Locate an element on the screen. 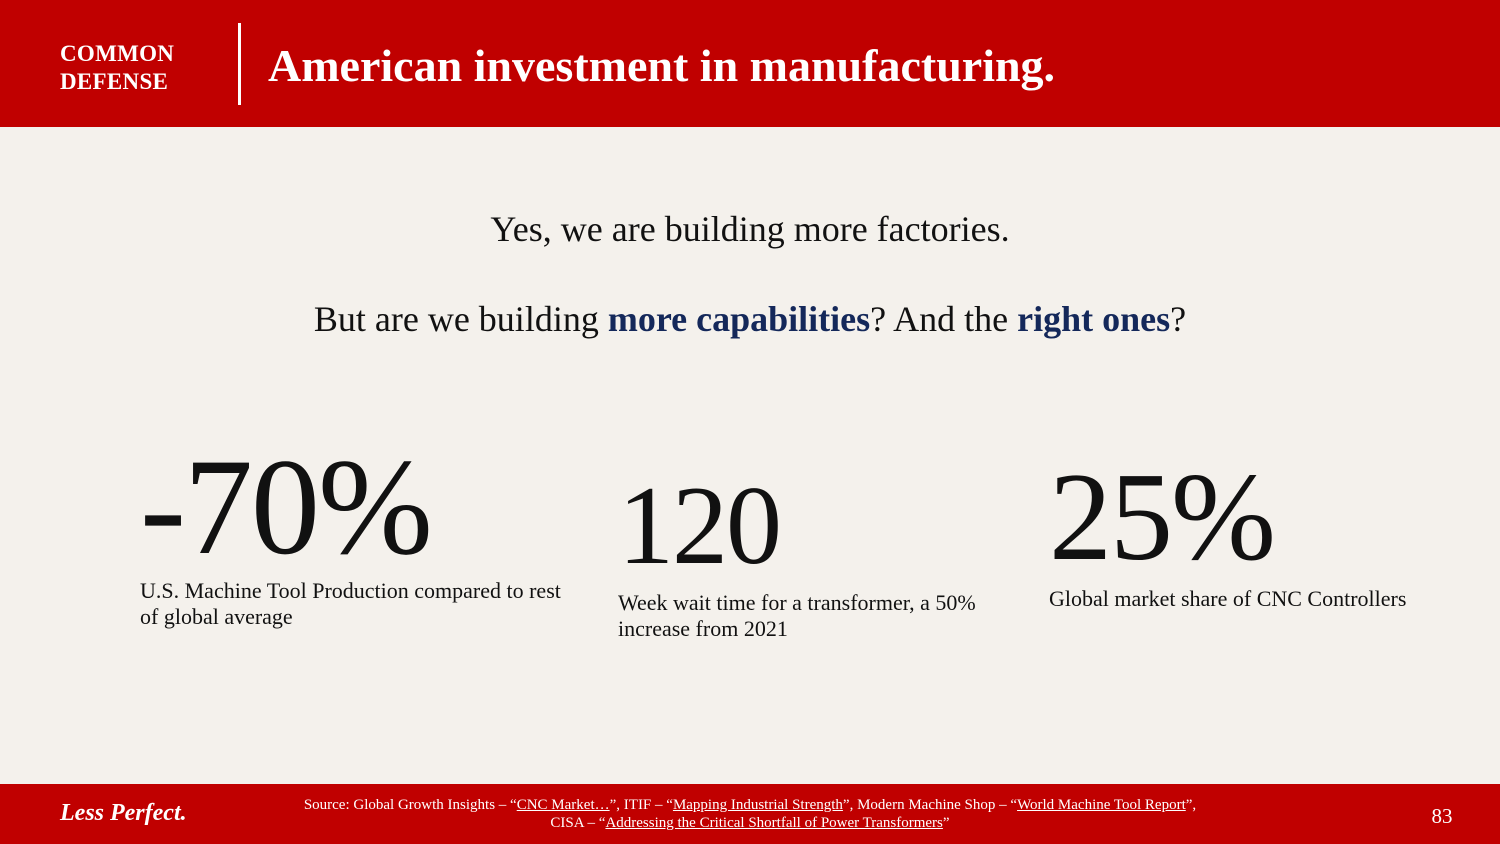  stat-value: 25% is located at coordinates (1162, 517).